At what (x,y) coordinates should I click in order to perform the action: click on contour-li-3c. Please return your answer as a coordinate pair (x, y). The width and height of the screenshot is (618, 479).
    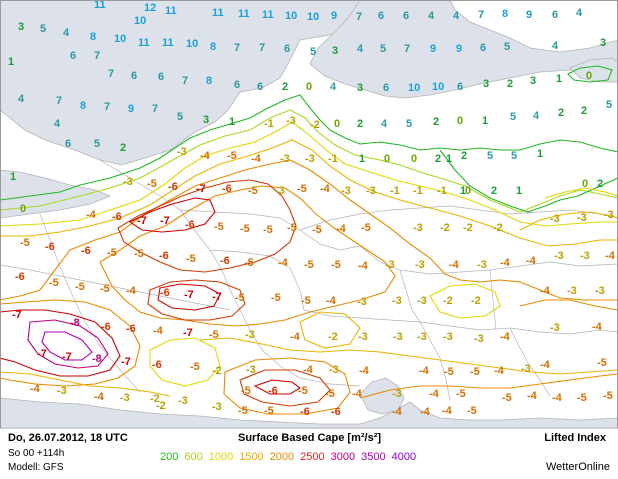
    Looking at the image, I should click on (408, 356).